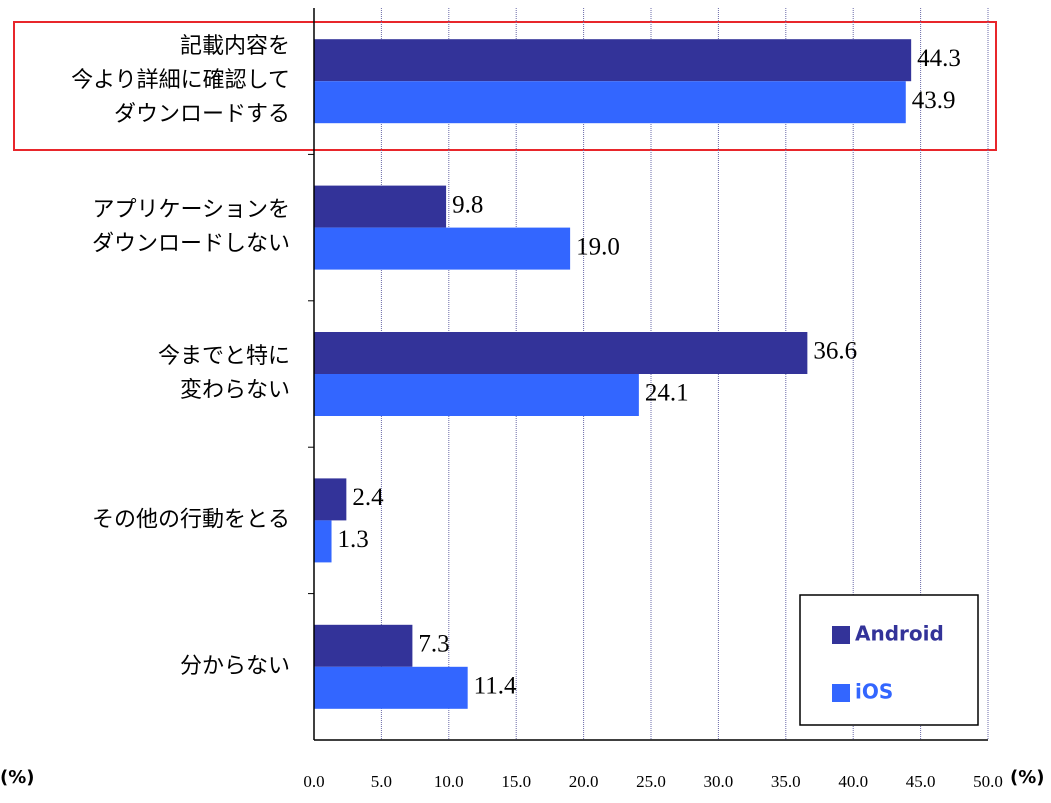 Image resolution: width=1051 pixels, height=803 pixels. What do you see at coordinates (235, 666) in the screenshot?
I see `category-label: 分からない` at bounding box center [235, 666].